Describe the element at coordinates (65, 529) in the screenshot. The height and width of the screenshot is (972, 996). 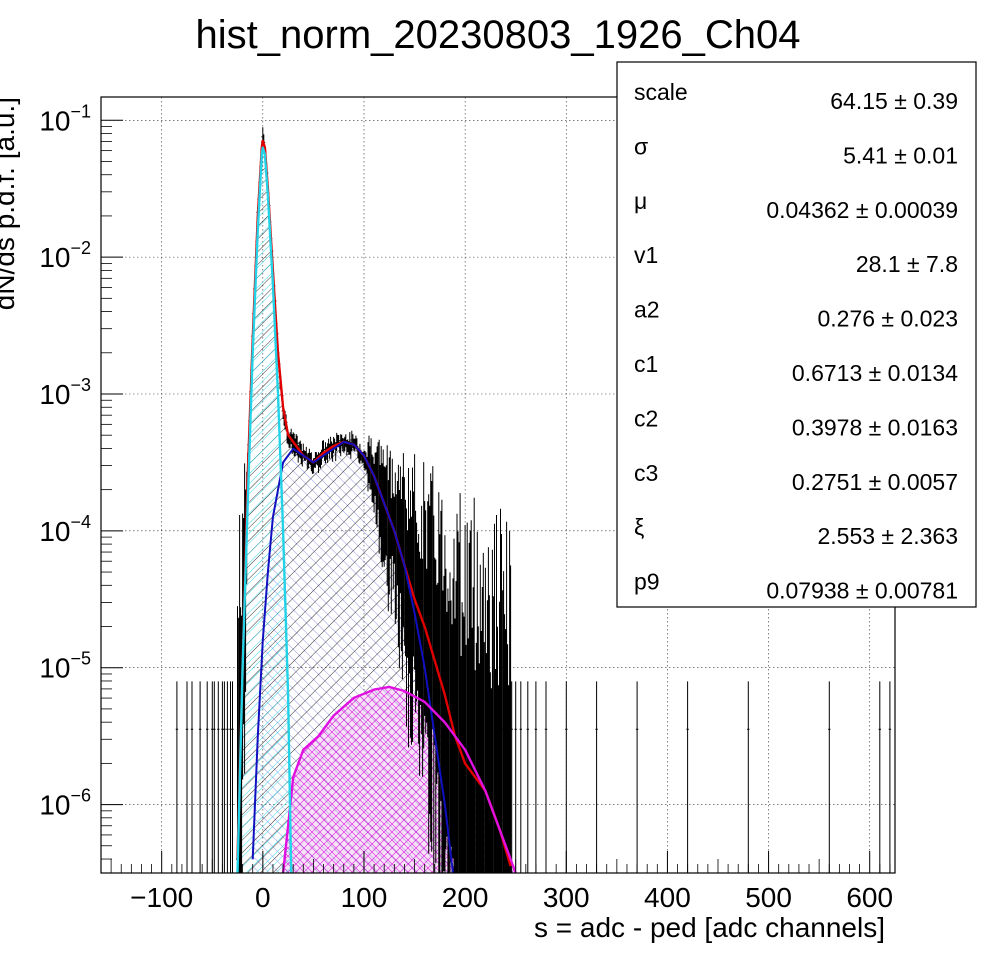
I see `y-tick-label: 10⁻⁴` at that location.